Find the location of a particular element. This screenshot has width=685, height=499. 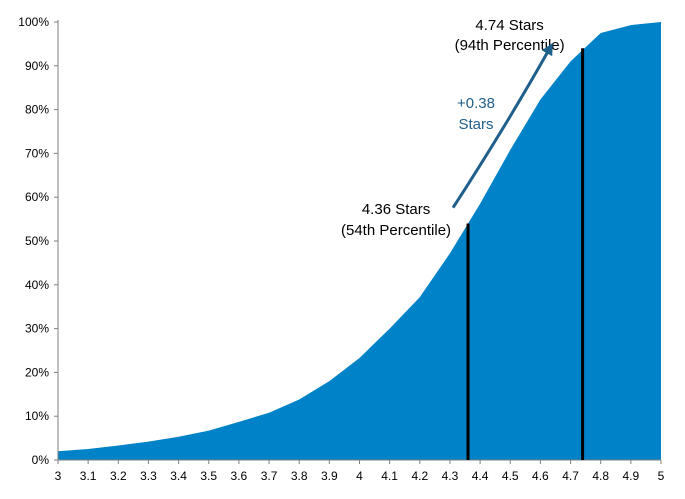

y-tick-label: 60% is located at coordinates (37, 197).